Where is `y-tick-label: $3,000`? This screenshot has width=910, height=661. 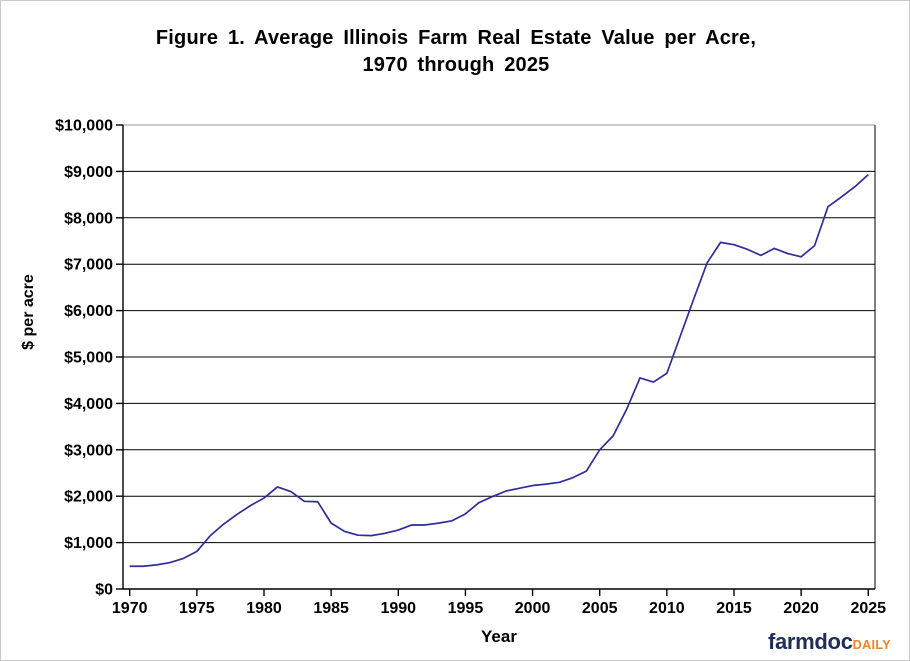
y-tick-label: $3,000 is located at coordinates (88, 450).